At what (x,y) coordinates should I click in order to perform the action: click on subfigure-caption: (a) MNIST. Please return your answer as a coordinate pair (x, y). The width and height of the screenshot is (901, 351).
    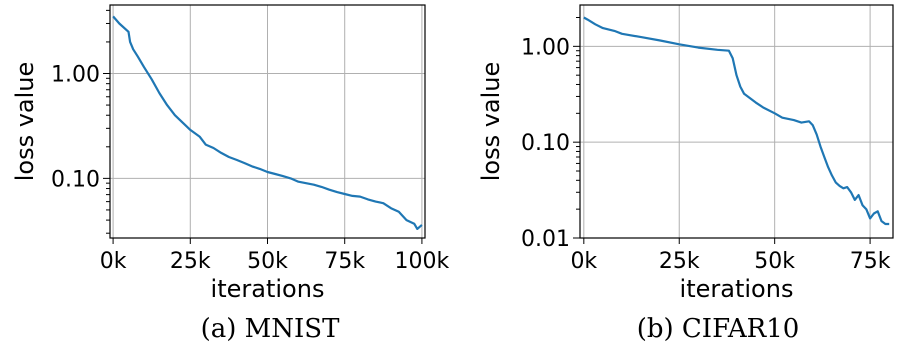
    Looking at the image, I should click on (271, 329).